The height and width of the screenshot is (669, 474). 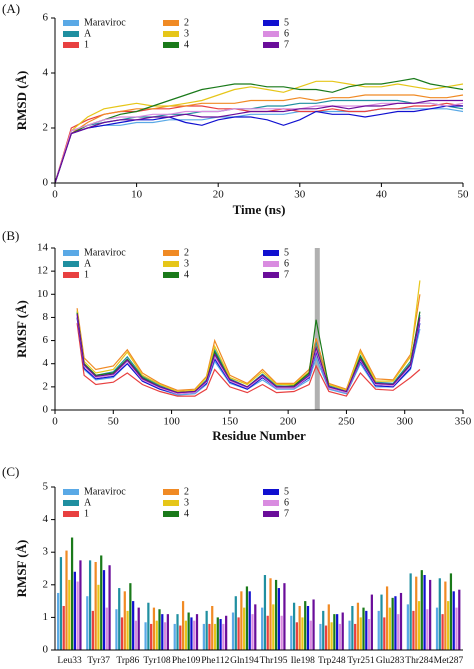 I want to click on y-tick-label: 4, so click(x=46, y=363).